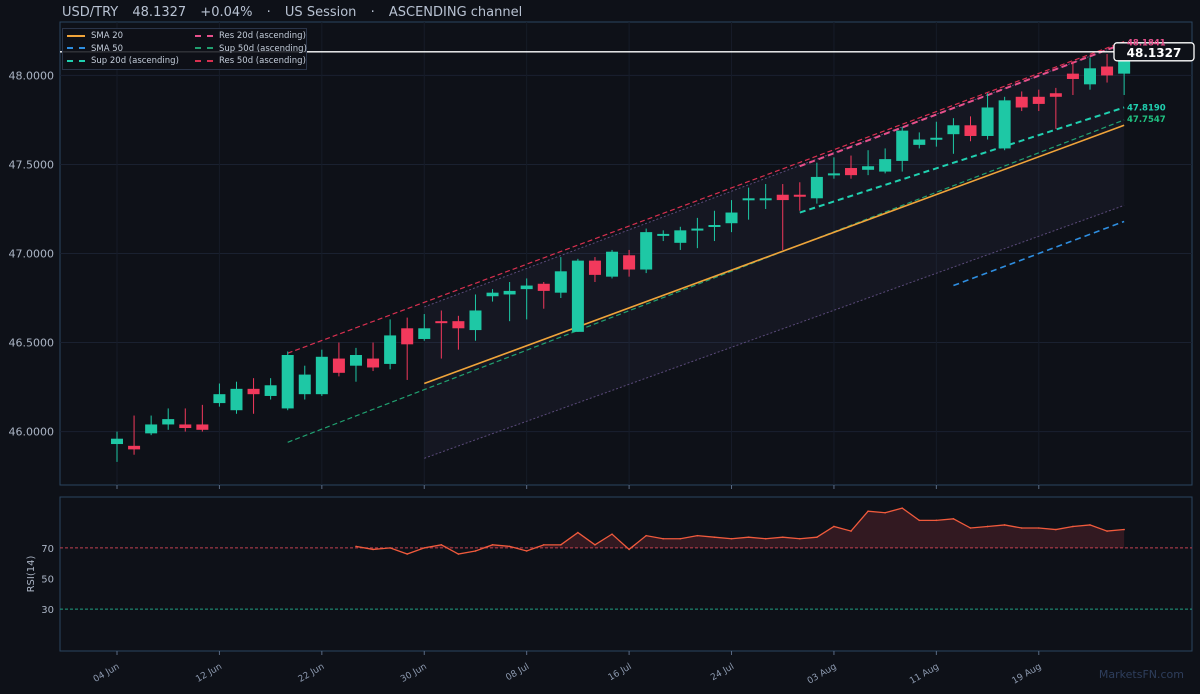 The height and width of the screenshot is (694, 1200). What do you see at coordinates (722, 672) in the screenshot?
I see `x-tick-label: 24 Jul` at bounding box center [722, 672].